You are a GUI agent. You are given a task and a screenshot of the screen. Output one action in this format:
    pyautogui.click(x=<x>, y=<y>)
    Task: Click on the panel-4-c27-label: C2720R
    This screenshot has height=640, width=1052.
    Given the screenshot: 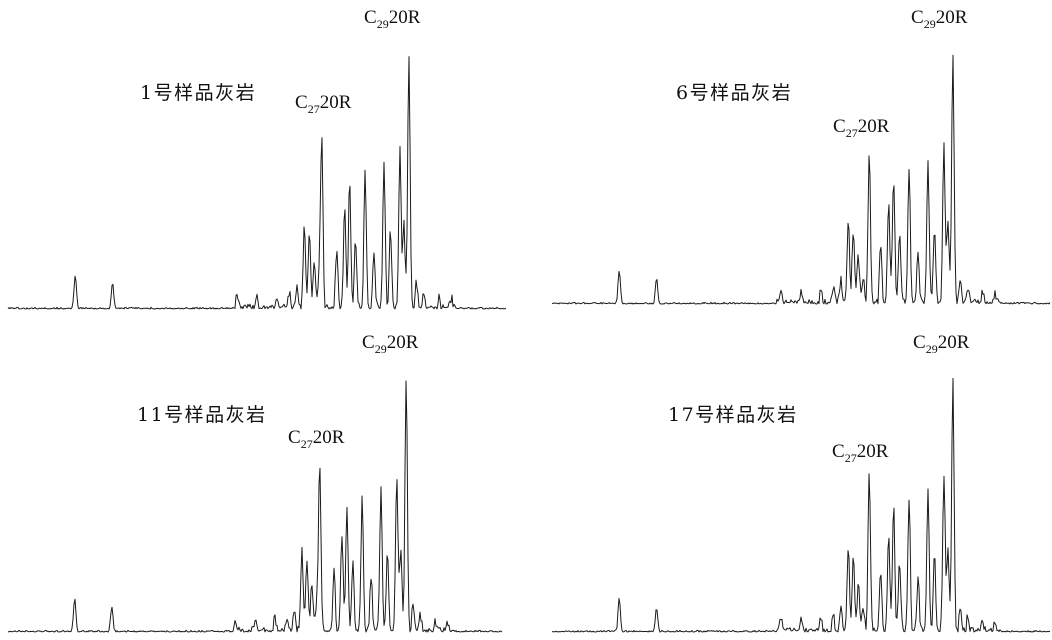 What is the action you would take?
    pyautogui.click(x=860, y=453)
    